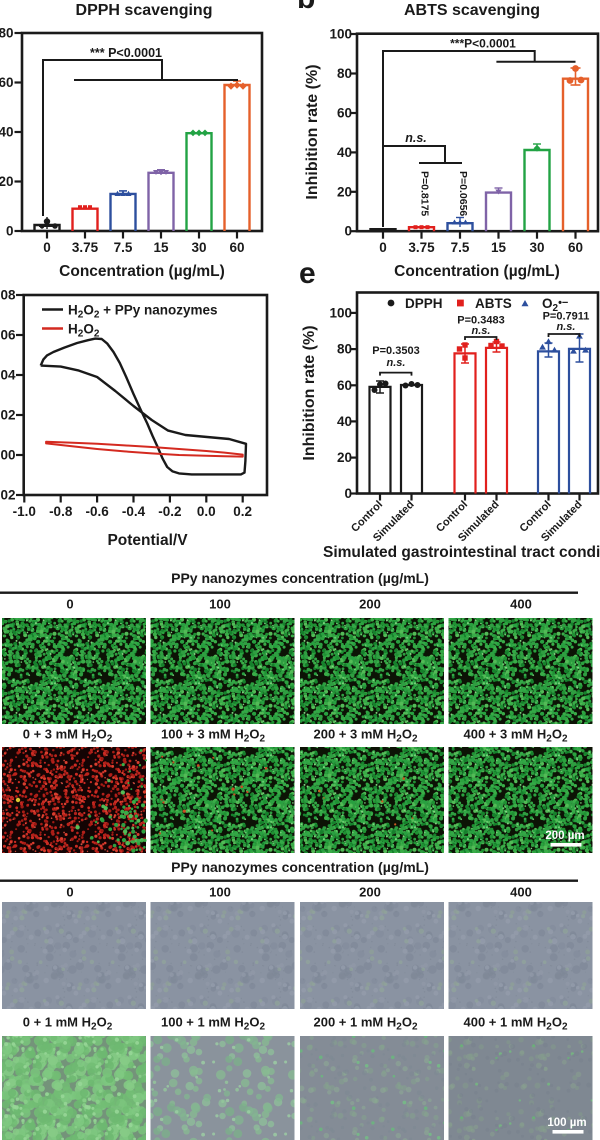  Describe the element at coordinates (8, 455) in the screenshot. I see `svg-text: 0.00` at that location.